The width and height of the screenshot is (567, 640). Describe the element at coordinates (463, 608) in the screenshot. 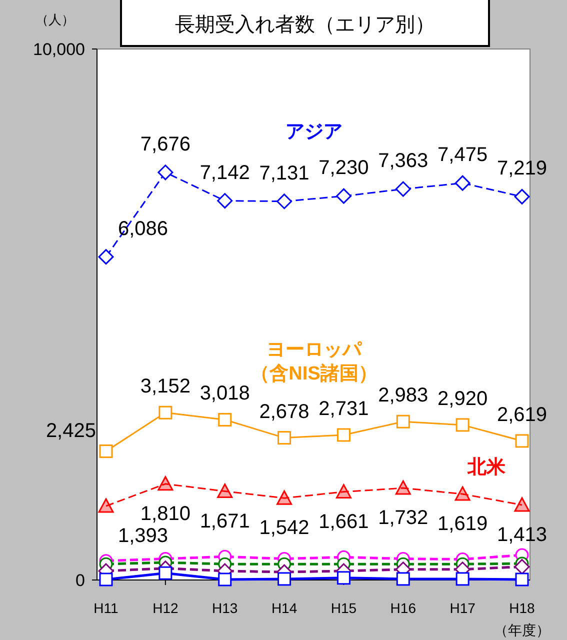

I see `x-tick-label: H17` at that location.